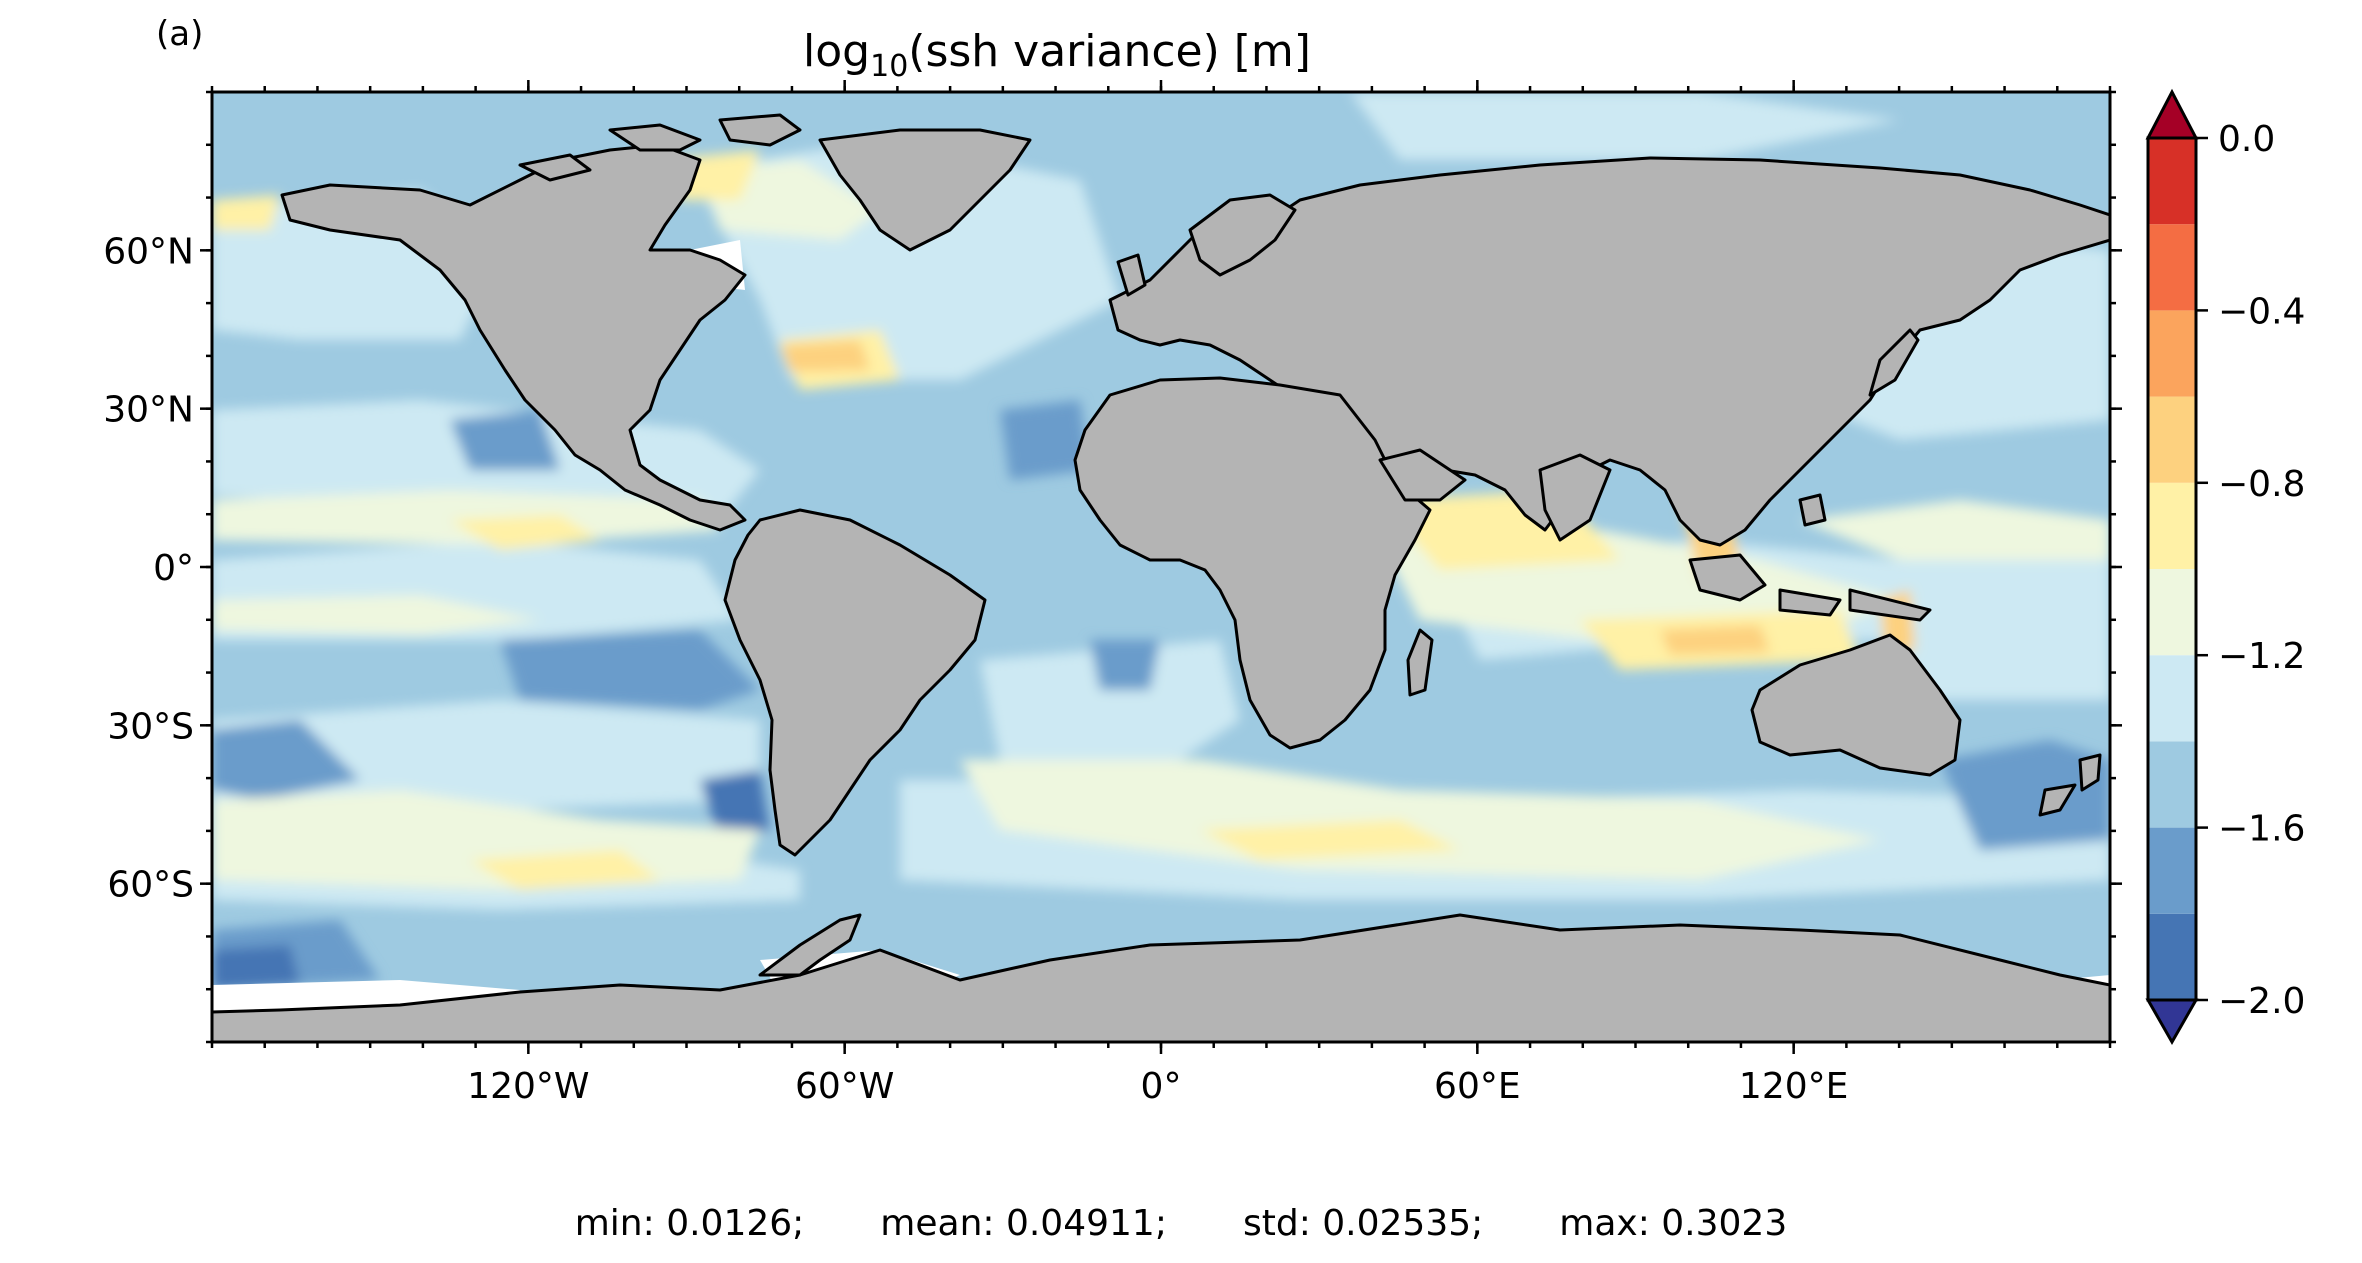 This screenshot has height=1263, width=2362. I want to click on stat-std: std: 0.02535;, so click(1363, 1223).